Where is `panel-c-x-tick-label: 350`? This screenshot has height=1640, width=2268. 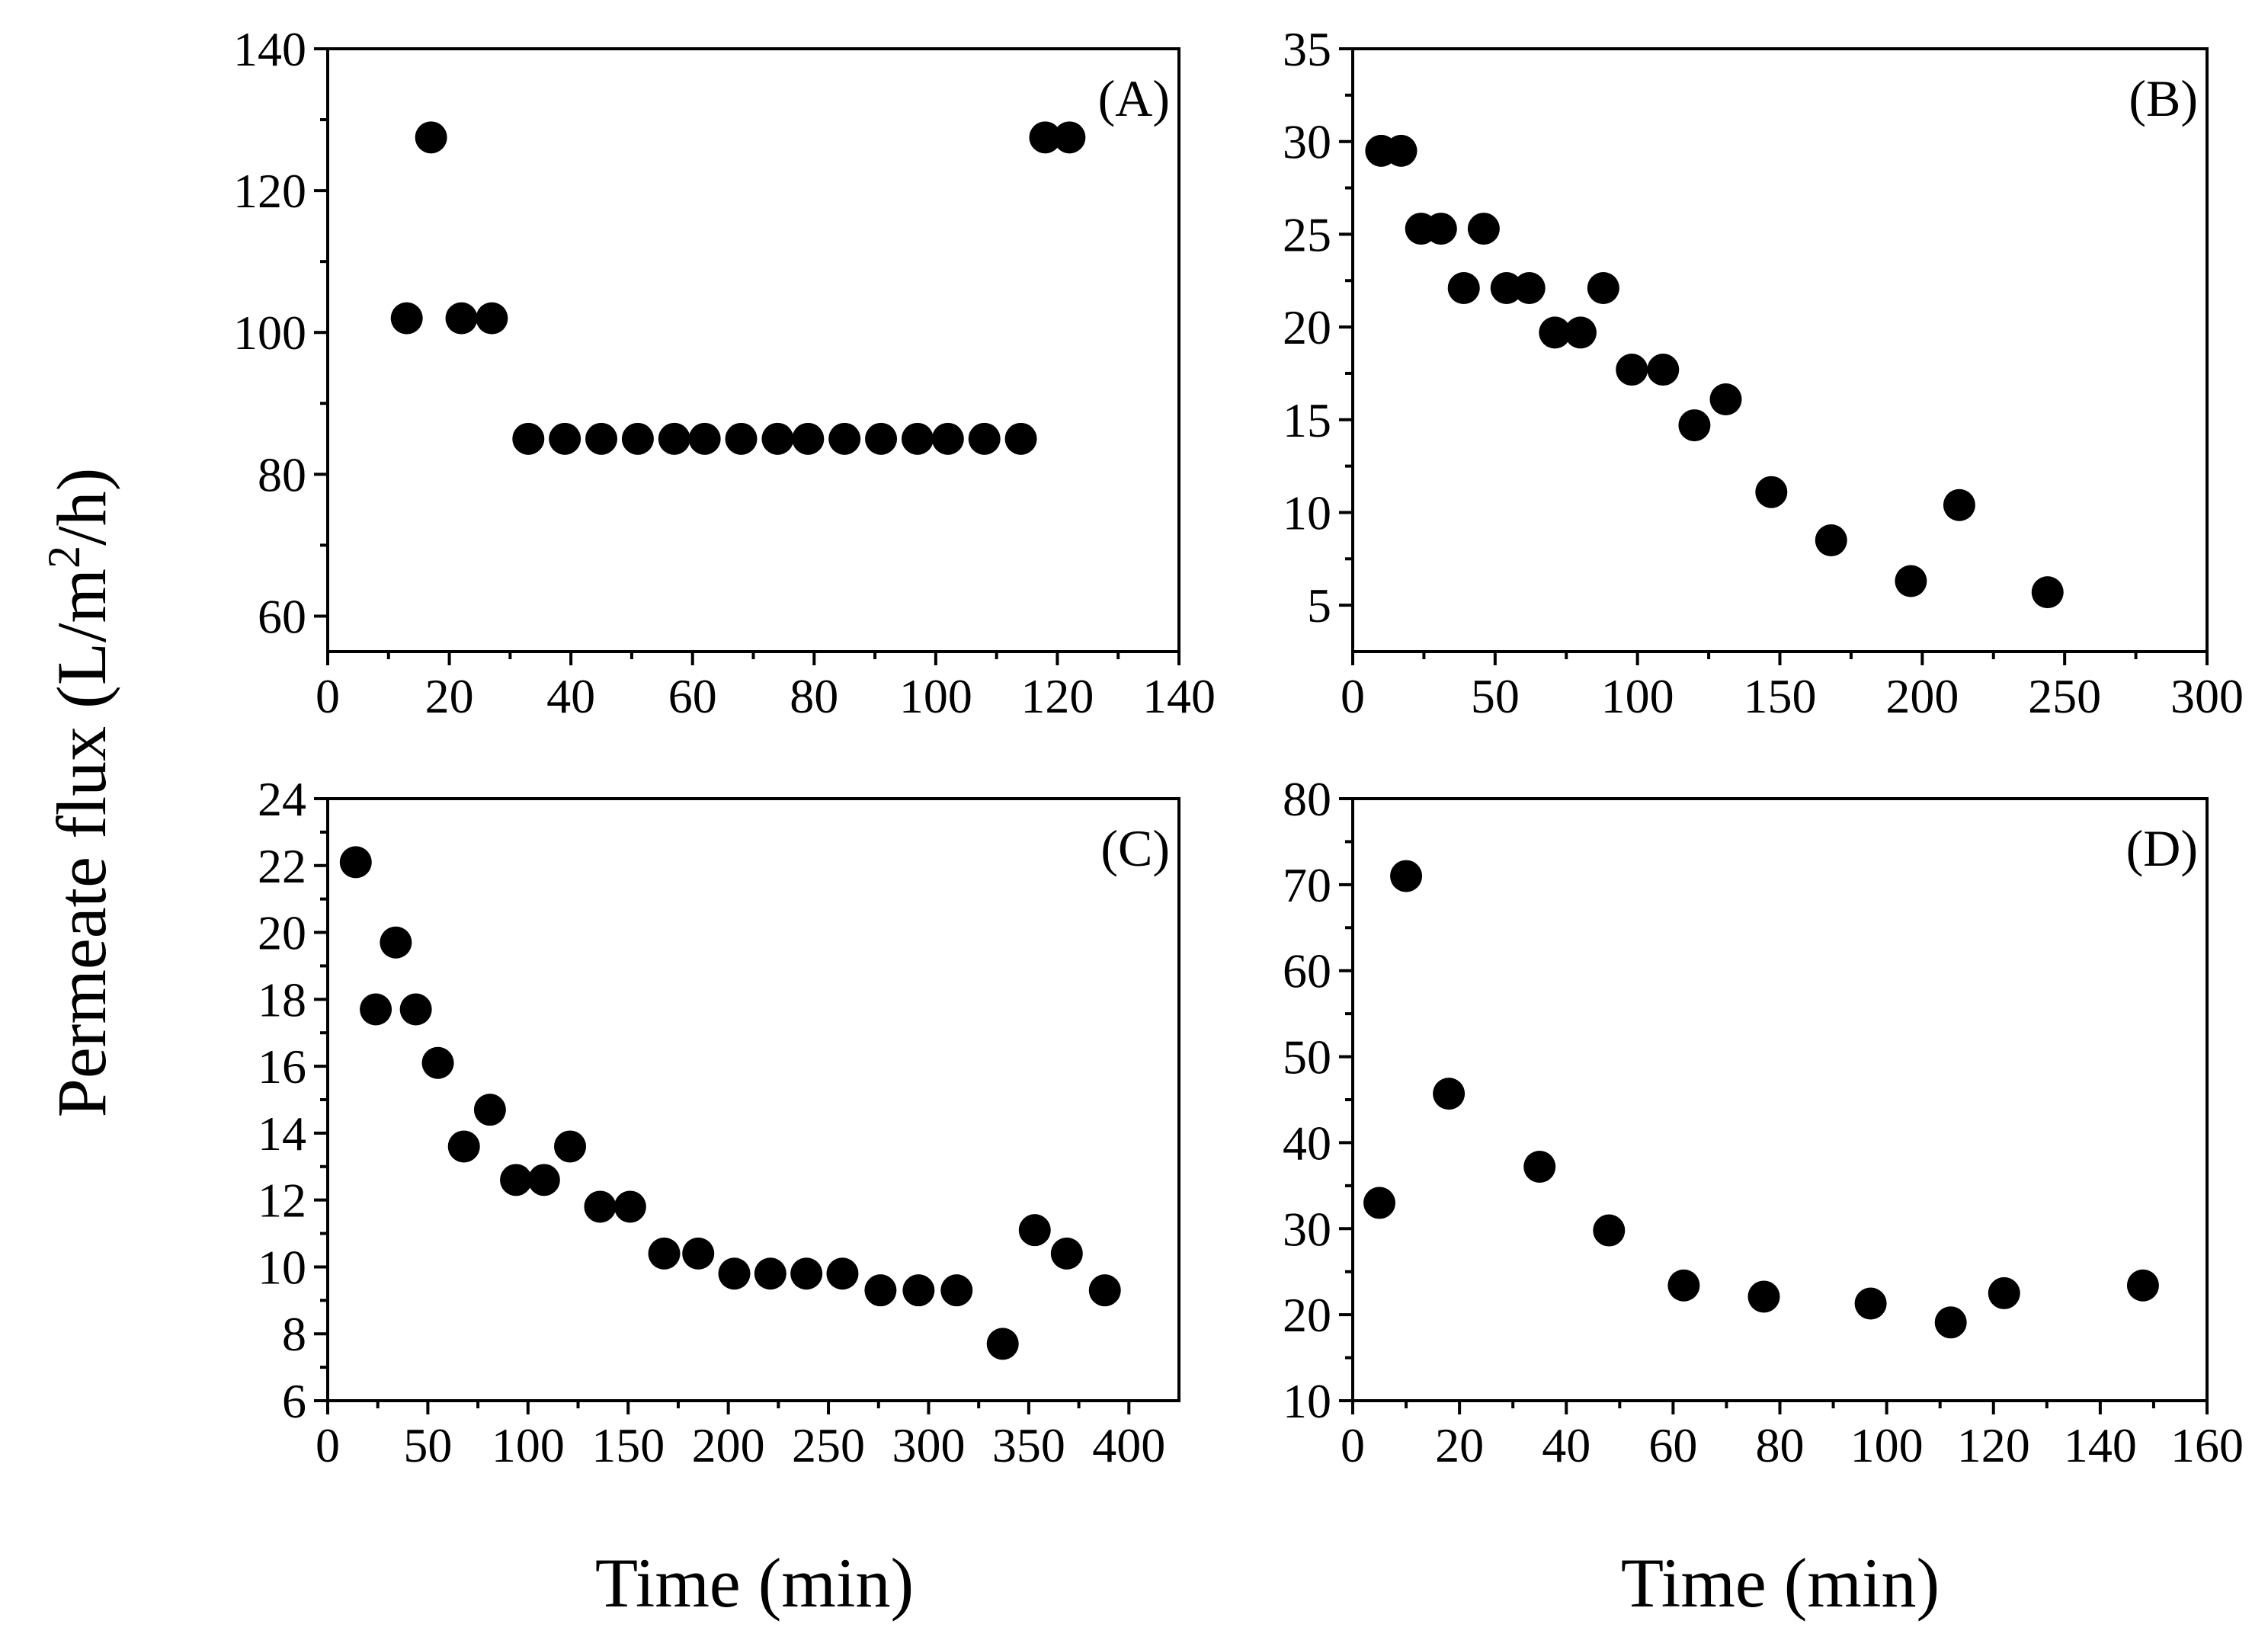
panel-c-x-tick-label: 350 is located at coordinates (1028, 1445).